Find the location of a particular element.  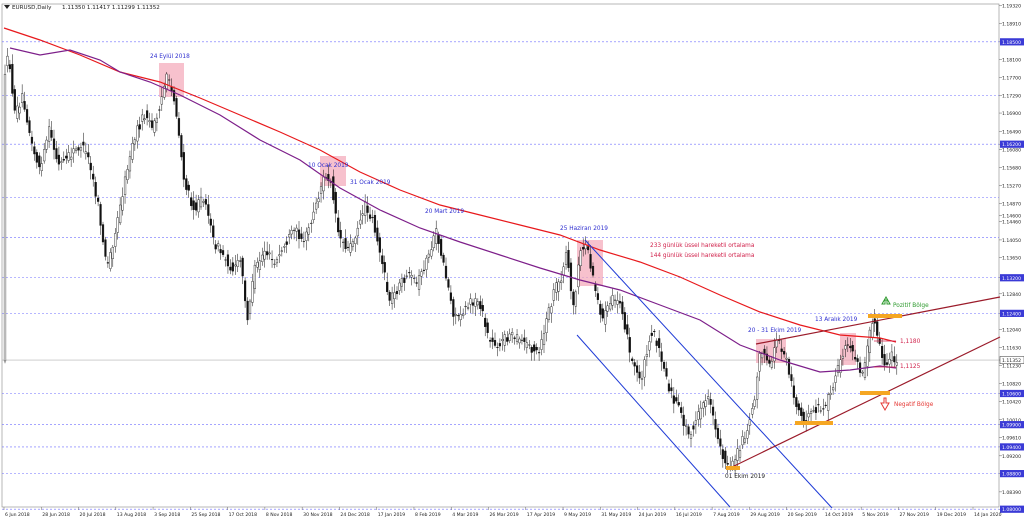

y-tick-label: 1.08000 is located at coordinates (1011, 510).